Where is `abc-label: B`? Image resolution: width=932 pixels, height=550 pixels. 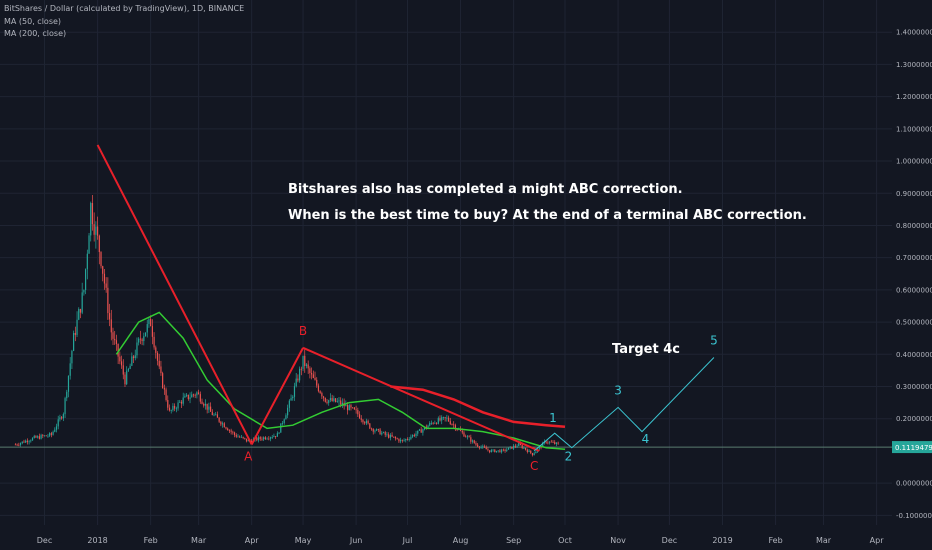
abc-label: B is located at coordinates (303, 331).